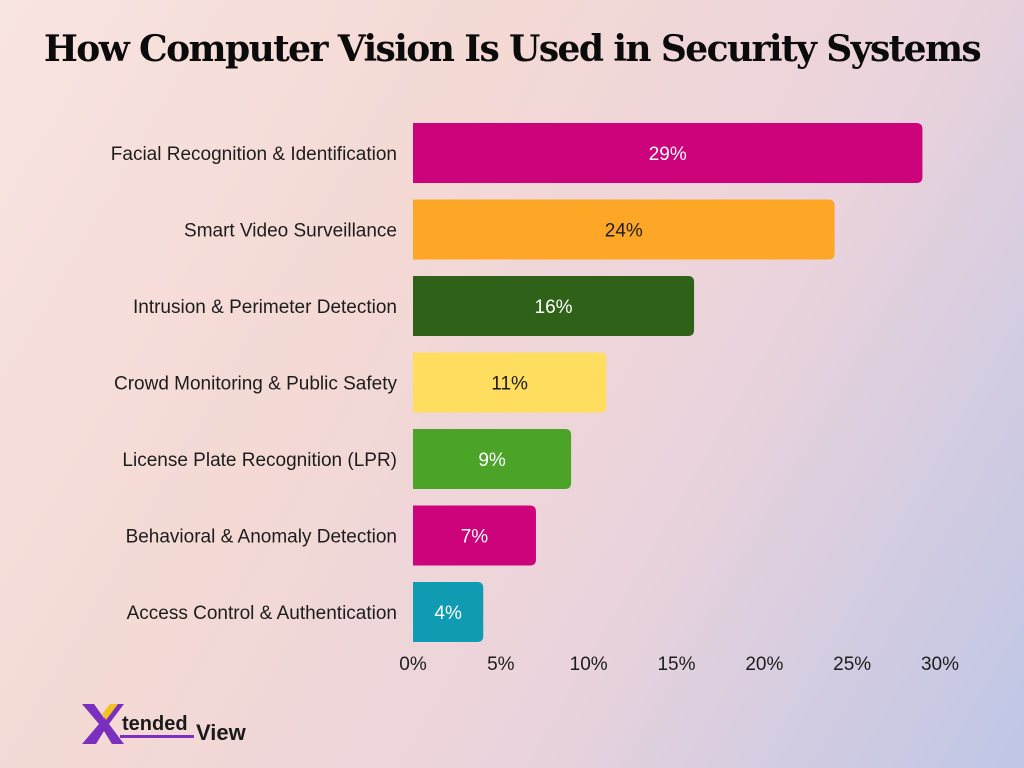  Describe the element at coordinates (290, 231) in the screenshot. I see `category-label: Smart Video Surveillance` at that location.